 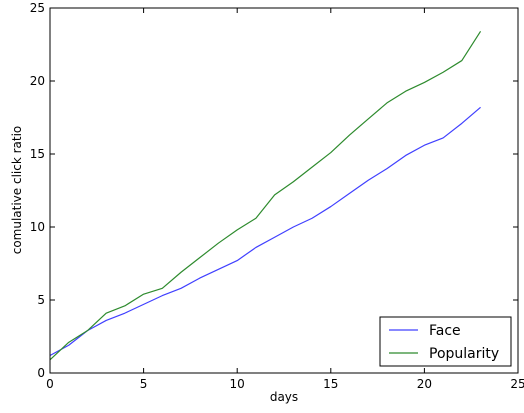 What do you see at coordinates (464, 354) in the screenshot?
I see `legend-label-popularity: Popularity` at bounding box center [464, 354].